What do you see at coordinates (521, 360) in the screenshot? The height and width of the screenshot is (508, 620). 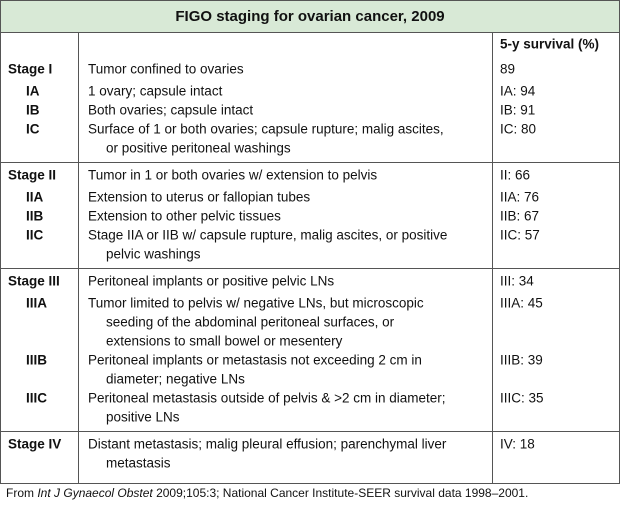 I see `survival: IIIB: 39` at bounding box center [521, 360].